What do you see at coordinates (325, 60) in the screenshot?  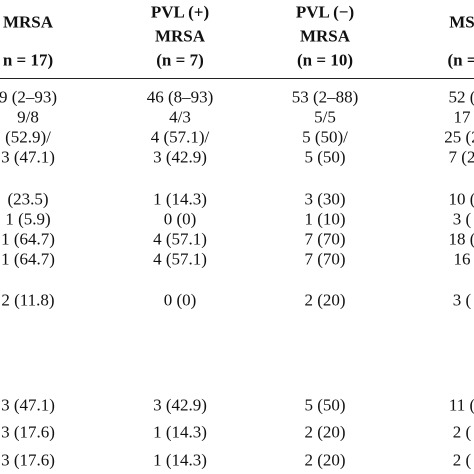 I see `header-cell: (n = 10)` at bounding box center [325, 60].